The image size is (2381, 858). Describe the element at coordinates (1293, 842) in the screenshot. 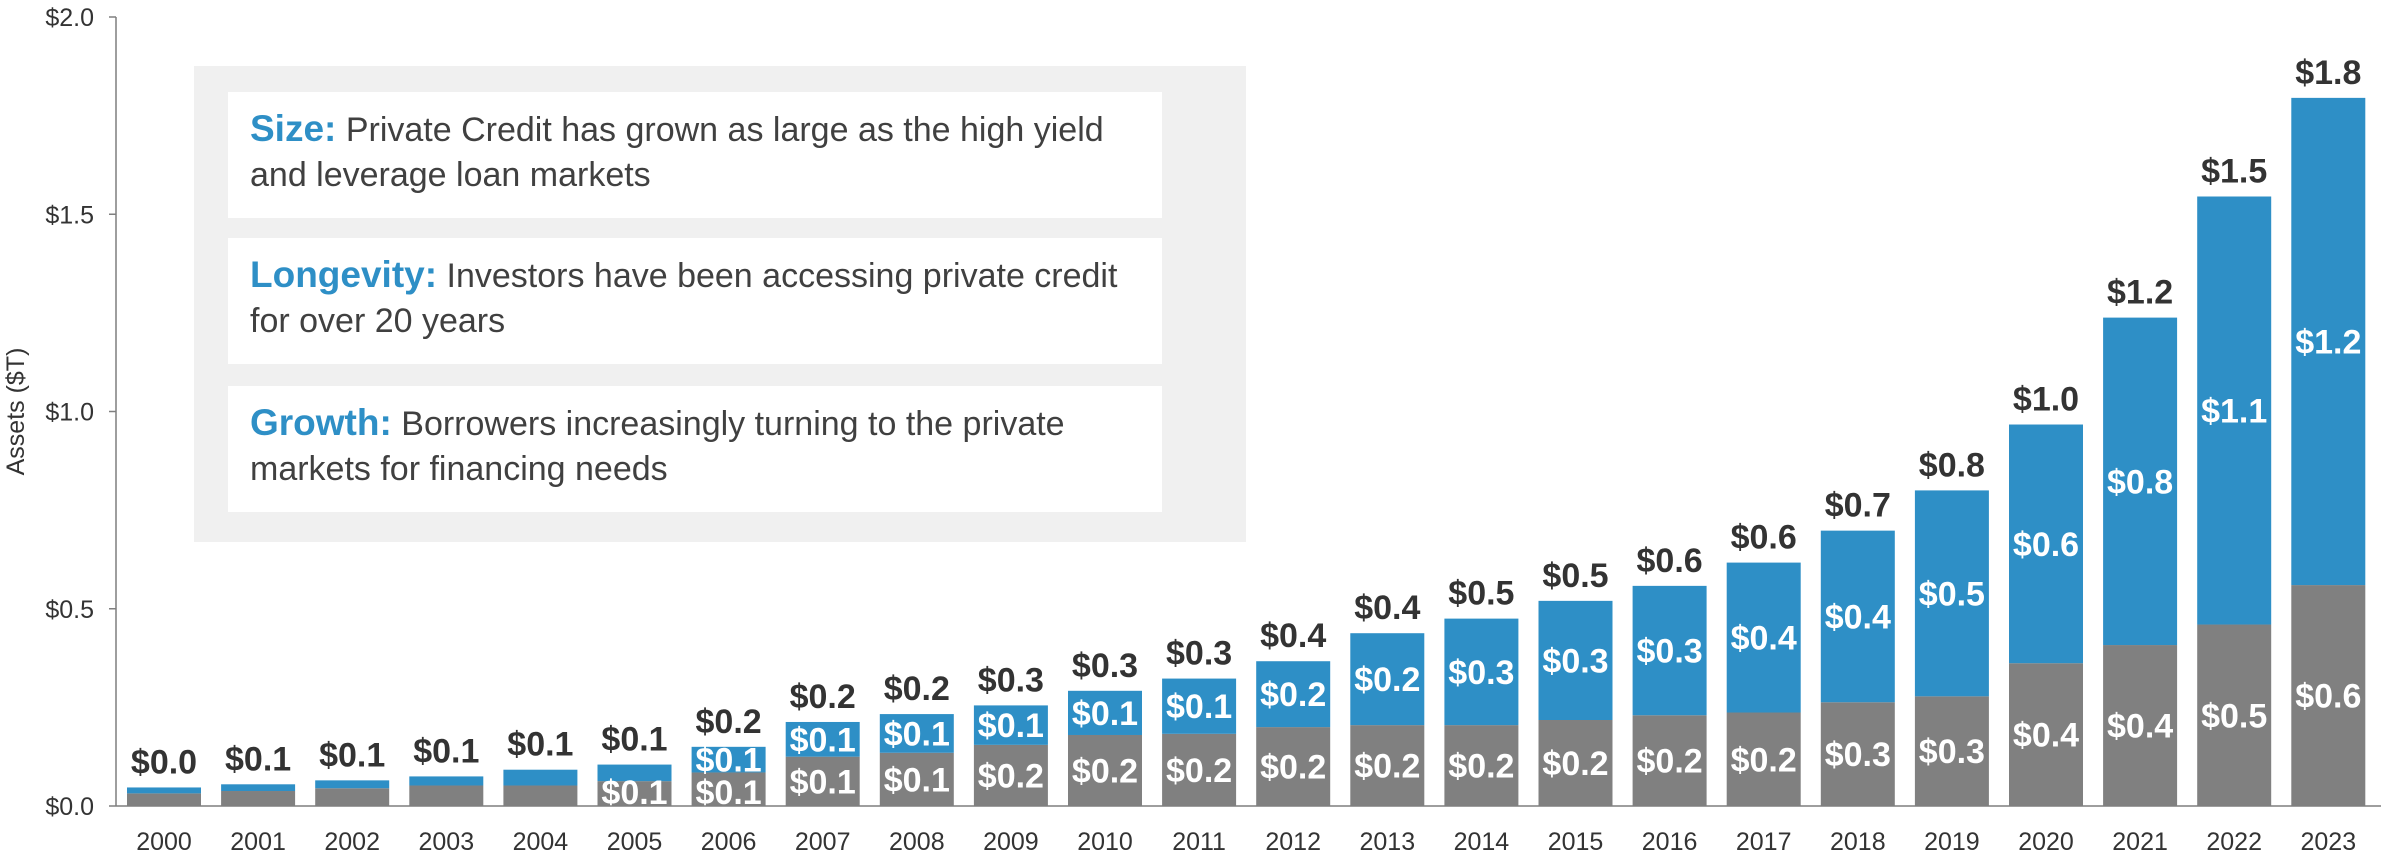

I see `x-tick-label: 2012` at that location.